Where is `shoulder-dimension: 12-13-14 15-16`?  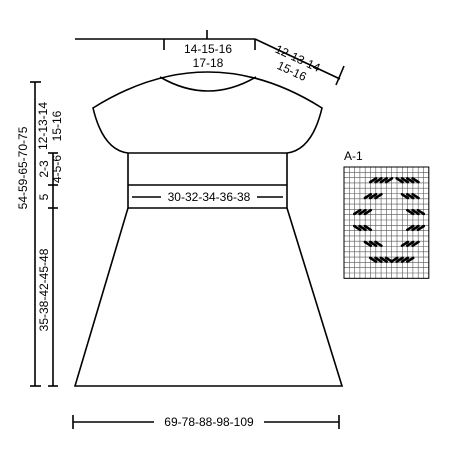
shoulder-dimension: 12-13-14 15-16 is located at coordinates (299, 62).